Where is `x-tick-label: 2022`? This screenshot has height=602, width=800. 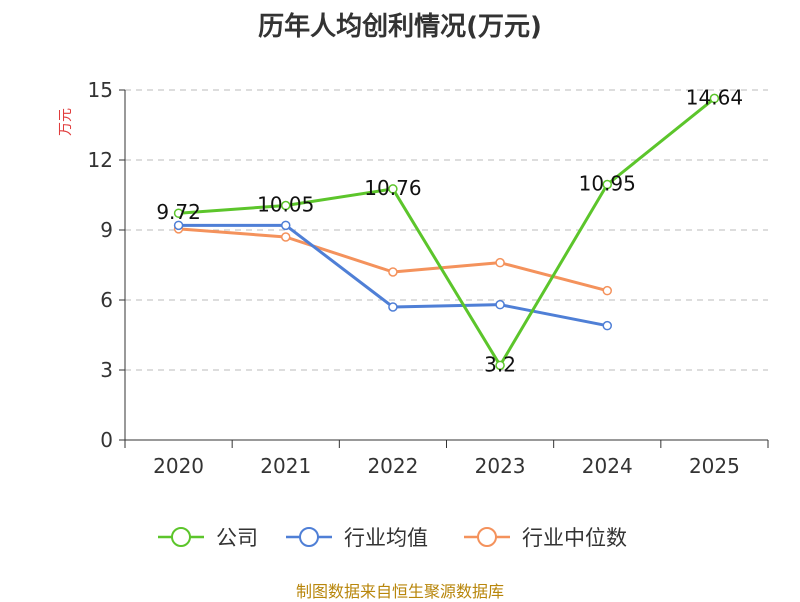
x-tick-label: 2022 is located at coordinates (392, 466).